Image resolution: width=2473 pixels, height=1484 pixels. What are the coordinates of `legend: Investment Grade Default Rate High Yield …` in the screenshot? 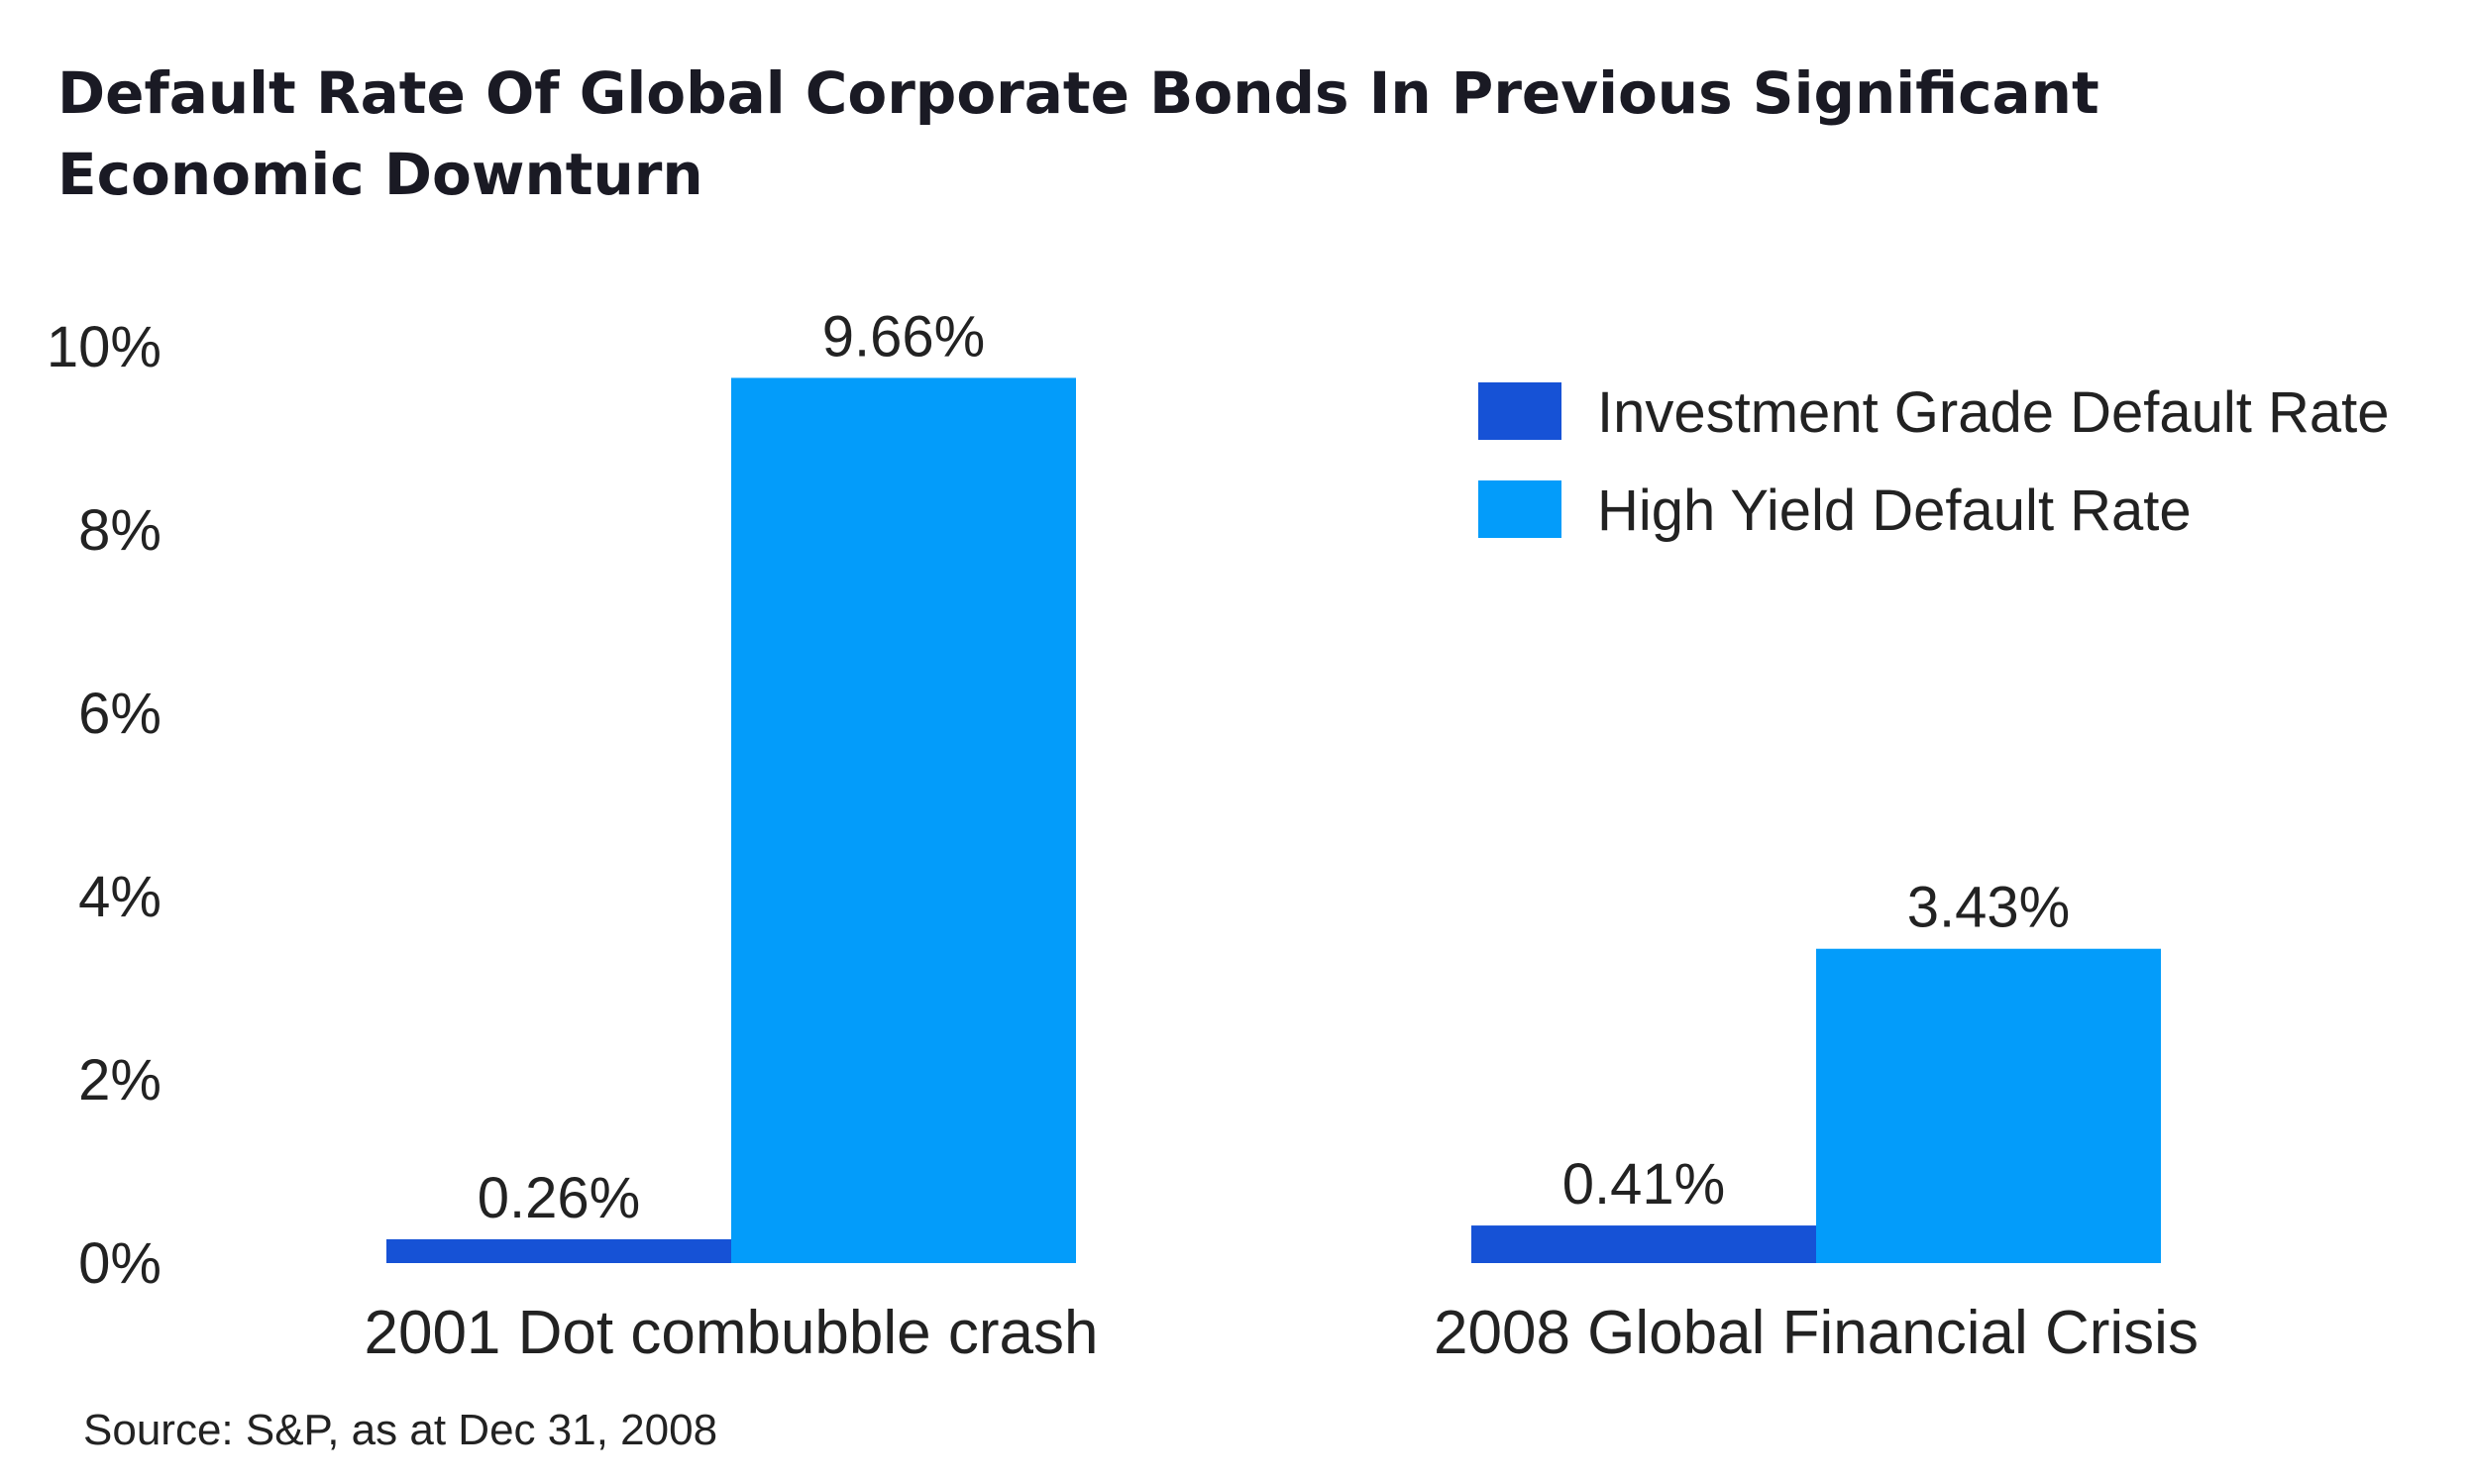 It's located at (1934, 462).